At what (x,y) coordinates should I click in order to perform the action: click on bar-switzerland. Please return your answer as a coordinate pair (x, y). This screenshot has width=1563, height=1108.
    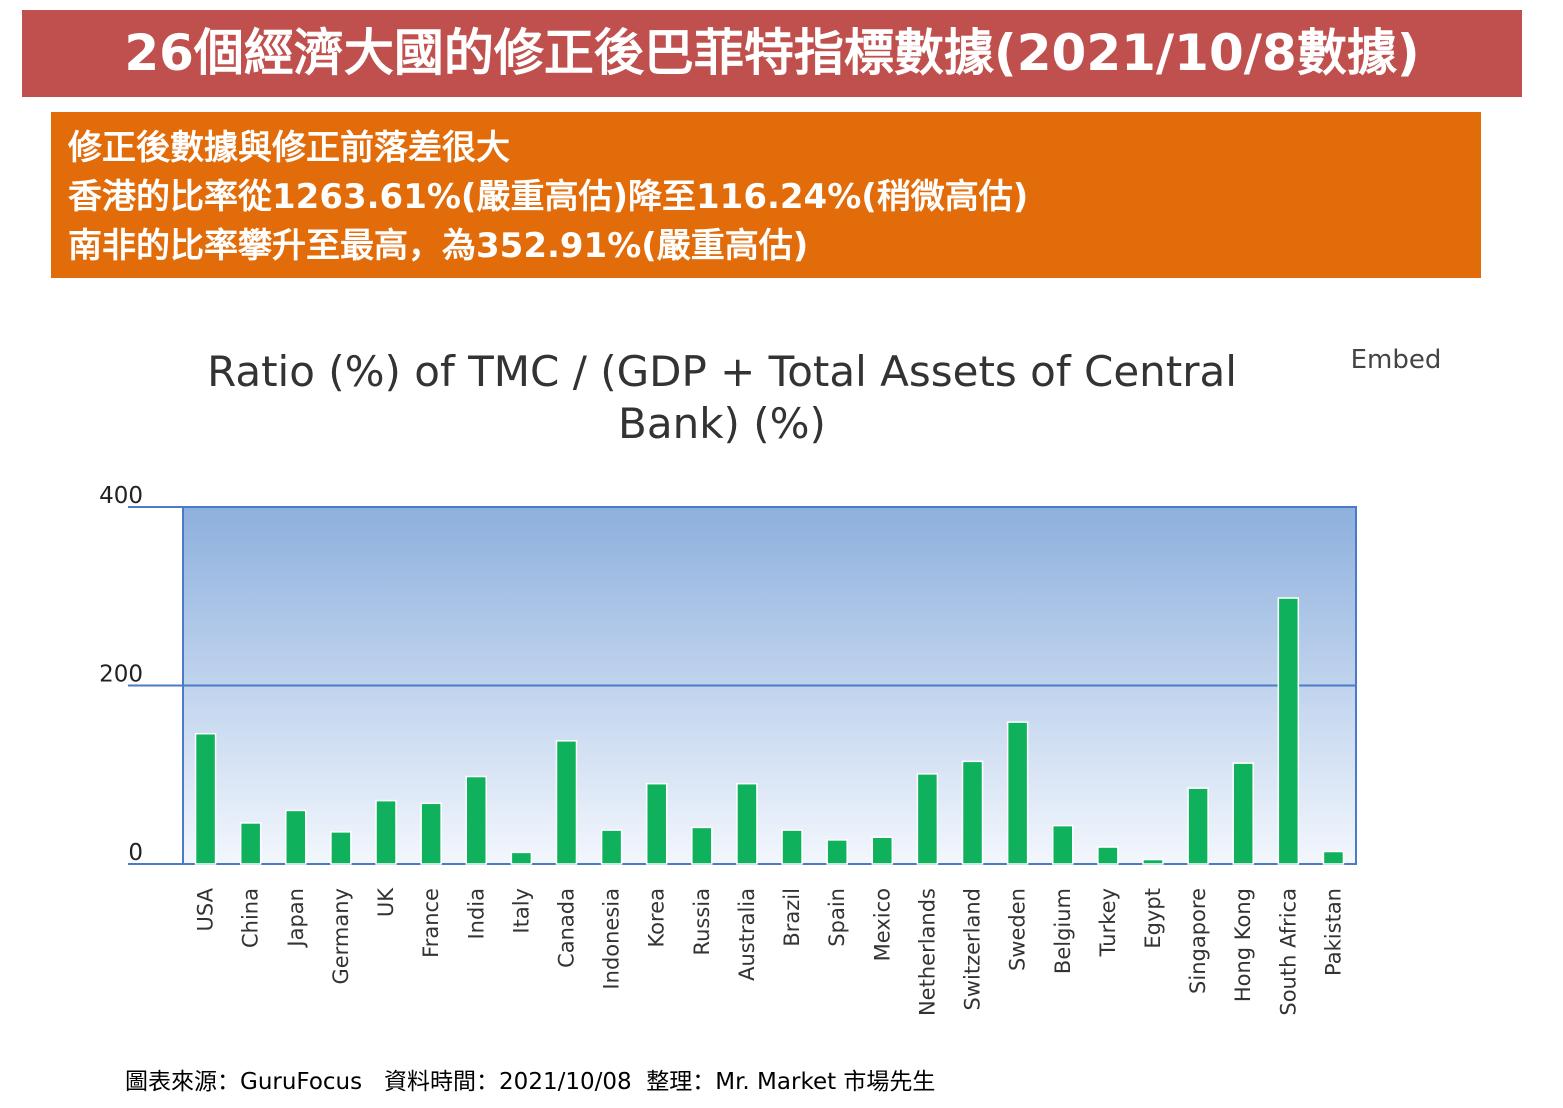
    Looking at the image, I should click on (972, 812).